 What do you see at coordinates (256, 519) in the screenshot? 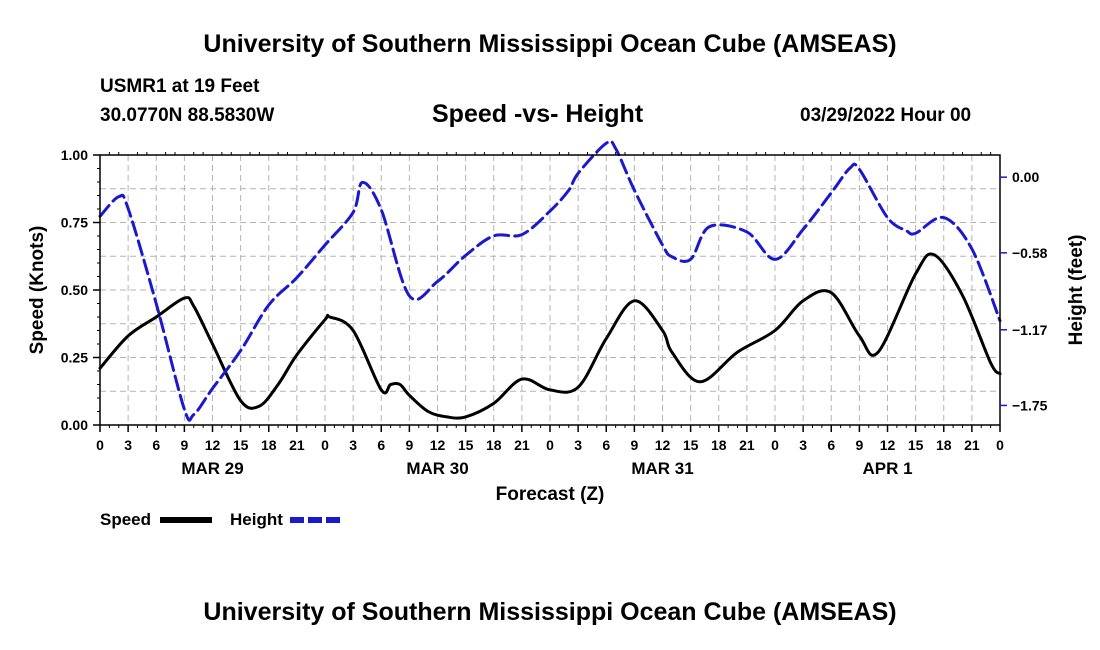
I see `legend-label-height: Height` at bounding box center [256, 519].